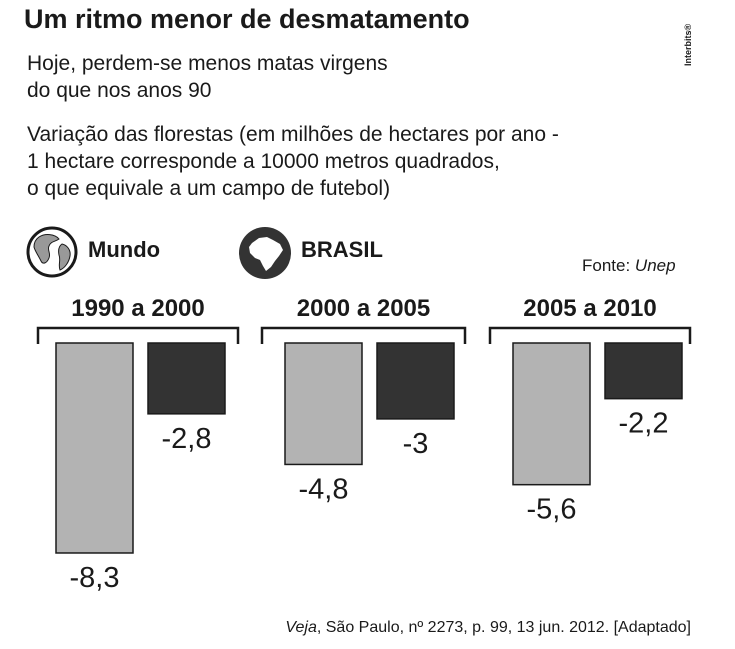  What do you see at coordinates (52, 252) in the screenshot?
I see `globe-icon` at bounding box center [52, 252].